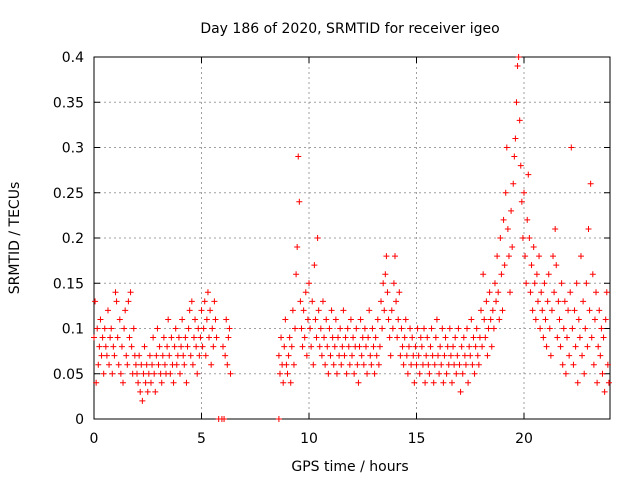 This screenshot has width=640, height=480. I want to click on x-tick-label: 0, so click(94, 439).